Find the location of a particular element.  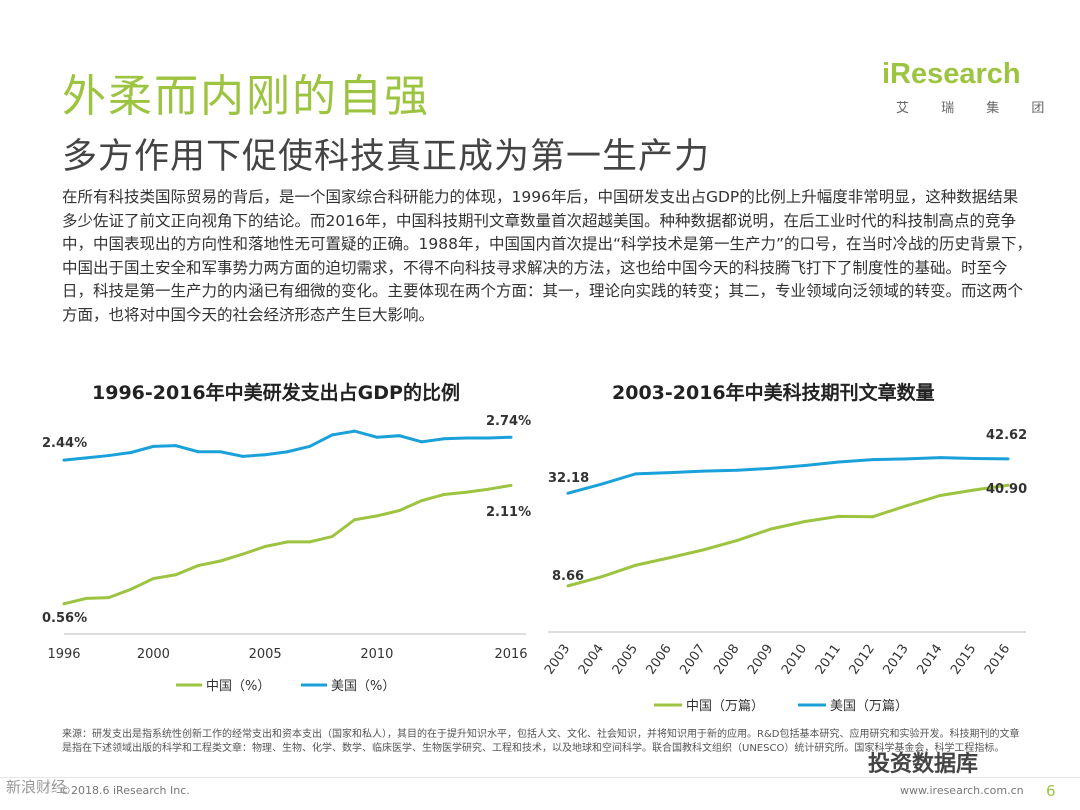

chart1-china-point-2003 is located at coordinates (220, 561).